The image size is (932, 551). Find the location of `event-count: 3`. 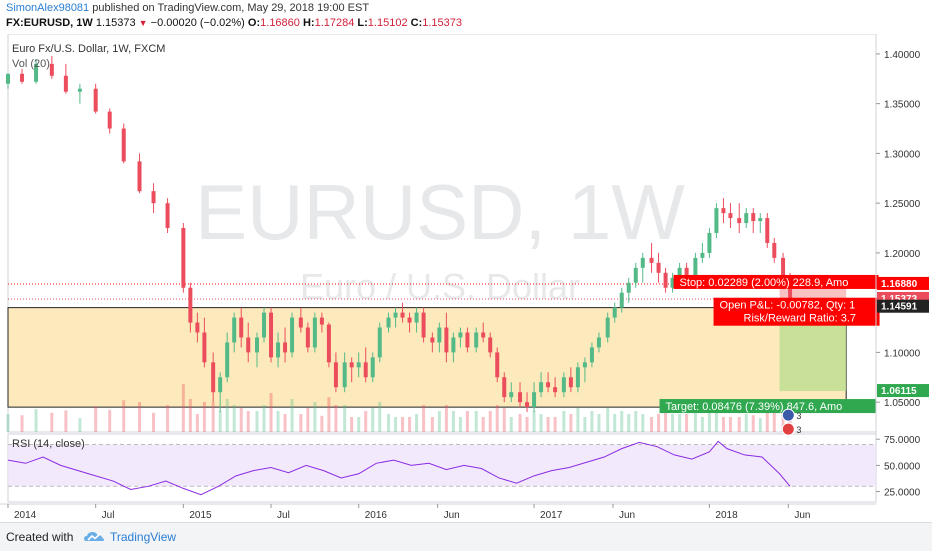

event-count: 3 is located at coordinates (798, 430).